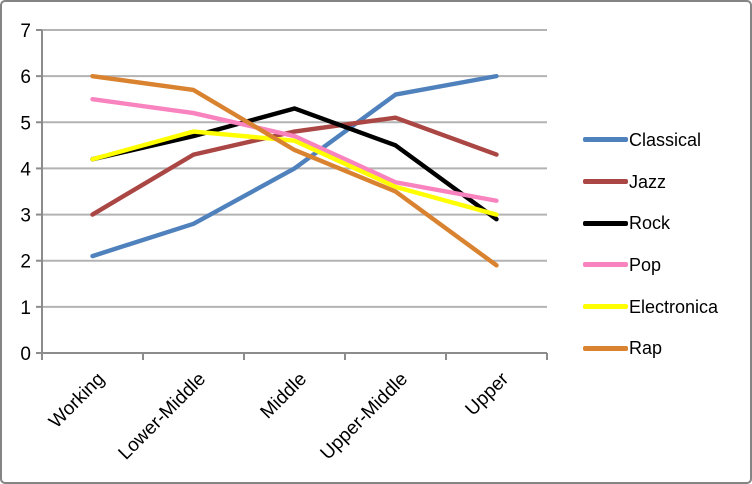 The image size is (752, 484). I want to click on category-label: Upper-Middle, so click(364, 416).